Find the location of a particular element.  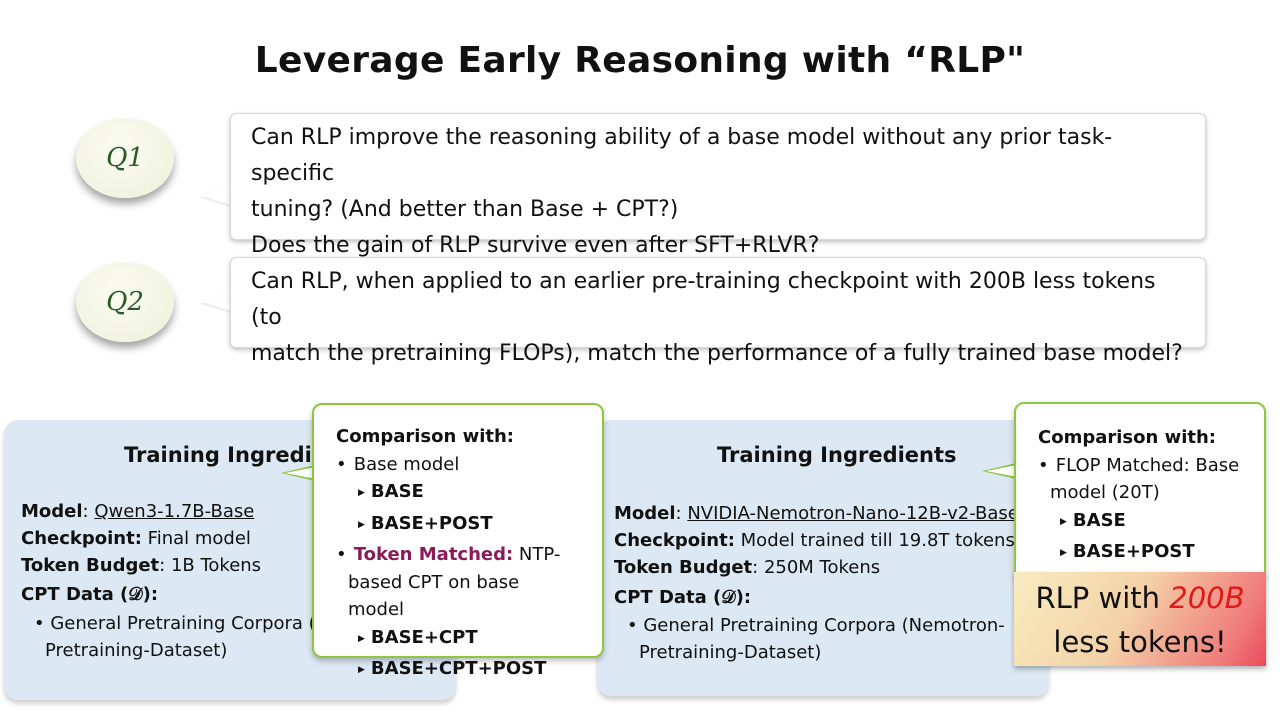

left-checkpoint-row: Checkpoint: Final model is located at coordinates (136, 538).